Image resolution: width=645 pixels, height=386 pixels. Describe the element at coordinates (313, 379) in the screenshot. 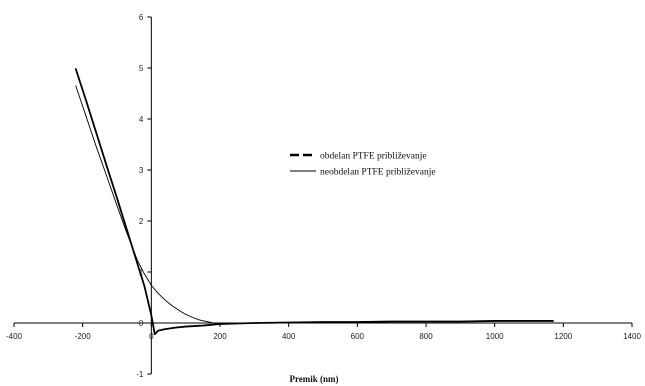

I see `x-axis-title: Premik (nm)` at that location.